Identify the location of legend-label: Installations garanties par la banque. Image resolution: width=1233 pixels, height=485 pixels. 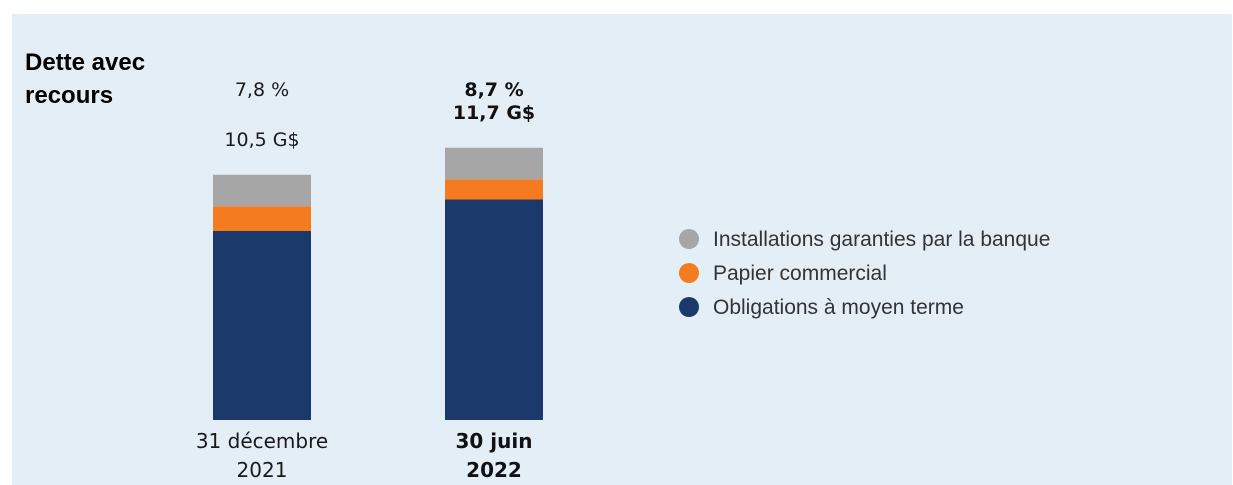
(881, 239).